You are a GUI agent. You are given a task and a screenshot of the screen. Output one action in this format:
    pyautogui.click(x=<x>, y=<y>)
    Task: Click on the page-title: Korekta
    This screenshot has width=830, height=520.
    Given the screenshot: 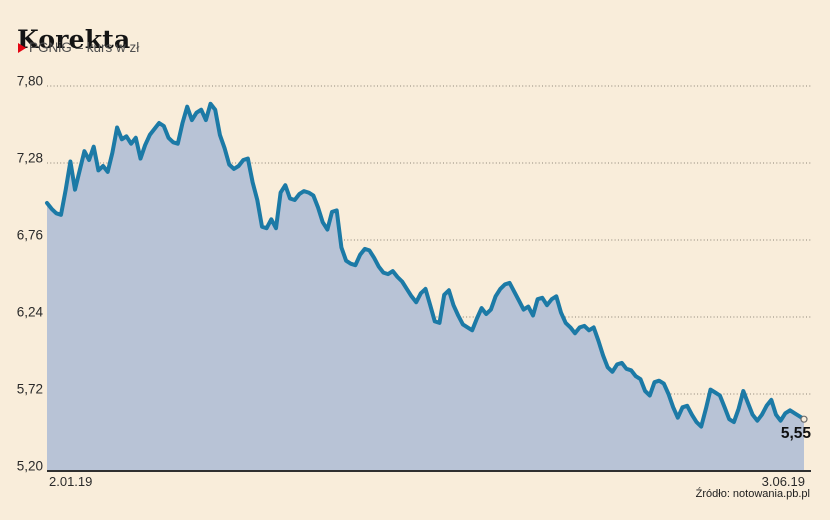 What is the action you would take?
    pyautogui.click(x=74, y=39)
    